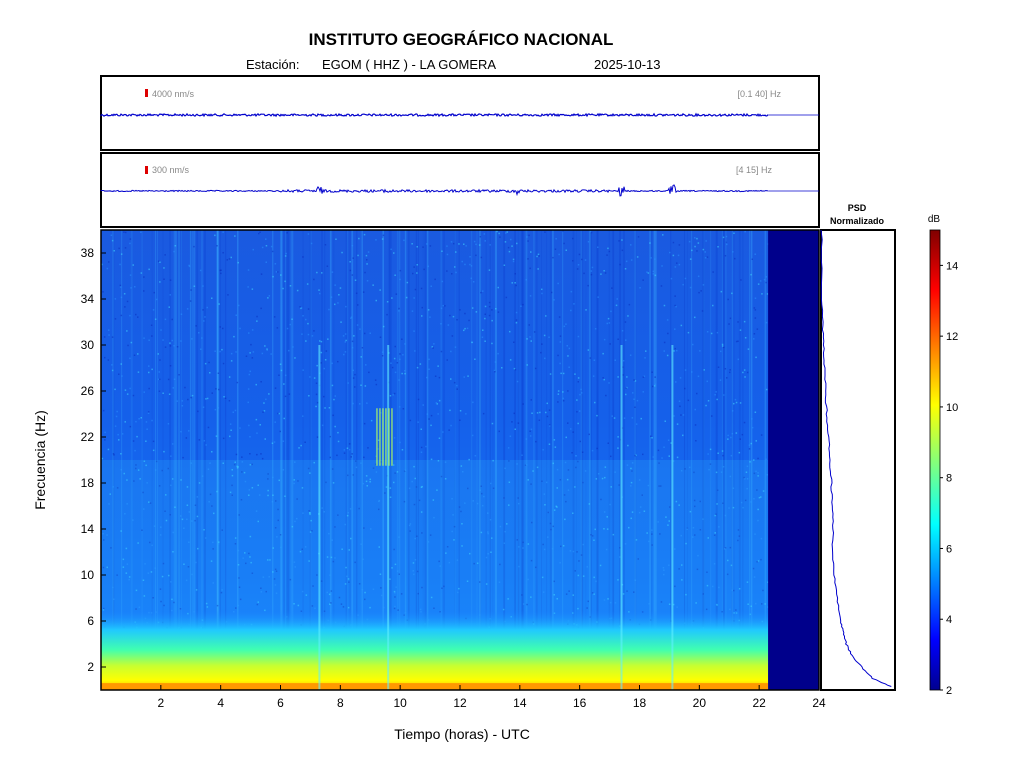 The width and height of the screenshot is (1024, 773). What do you see at coordinates (754, 170) in the screenshot?
I see `band-label-2: [4 15] Hz` at bounding box center [754, 170].